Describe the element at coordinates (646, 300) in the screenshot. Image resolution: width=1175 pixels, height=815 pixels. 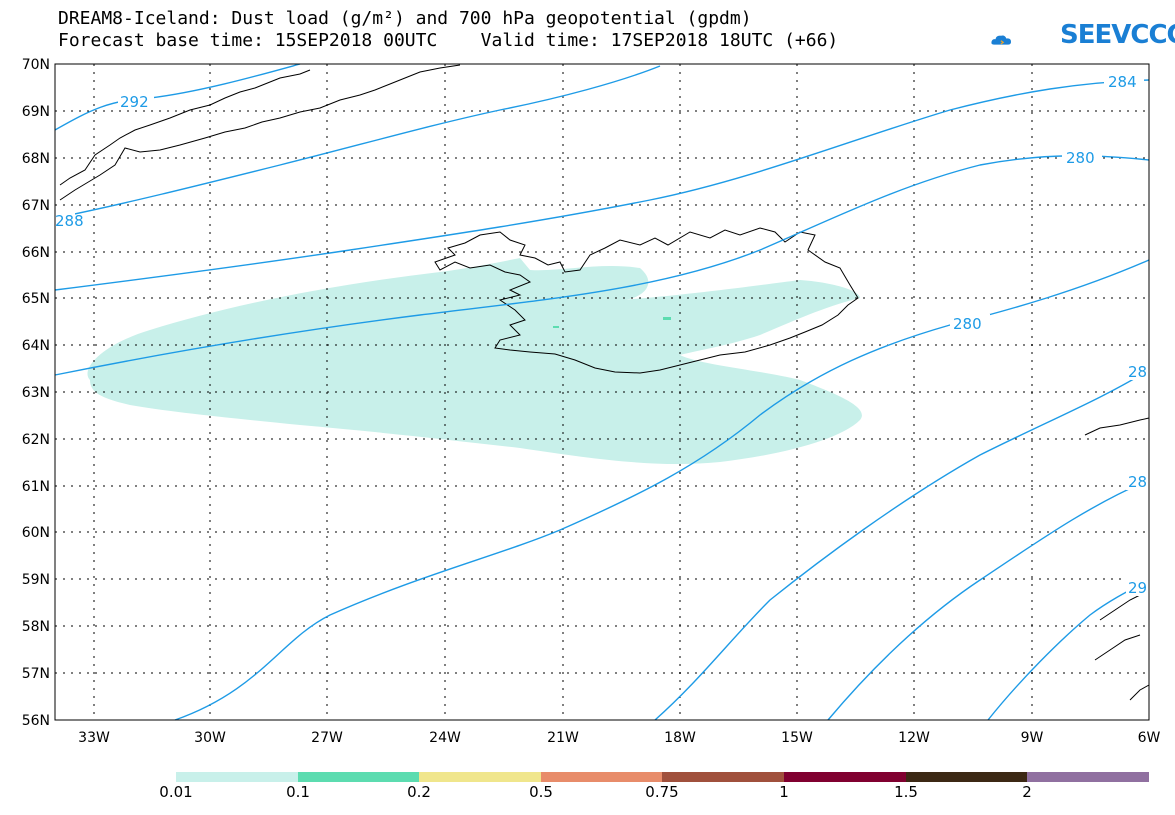
I see `iceland-coastline` at that location.